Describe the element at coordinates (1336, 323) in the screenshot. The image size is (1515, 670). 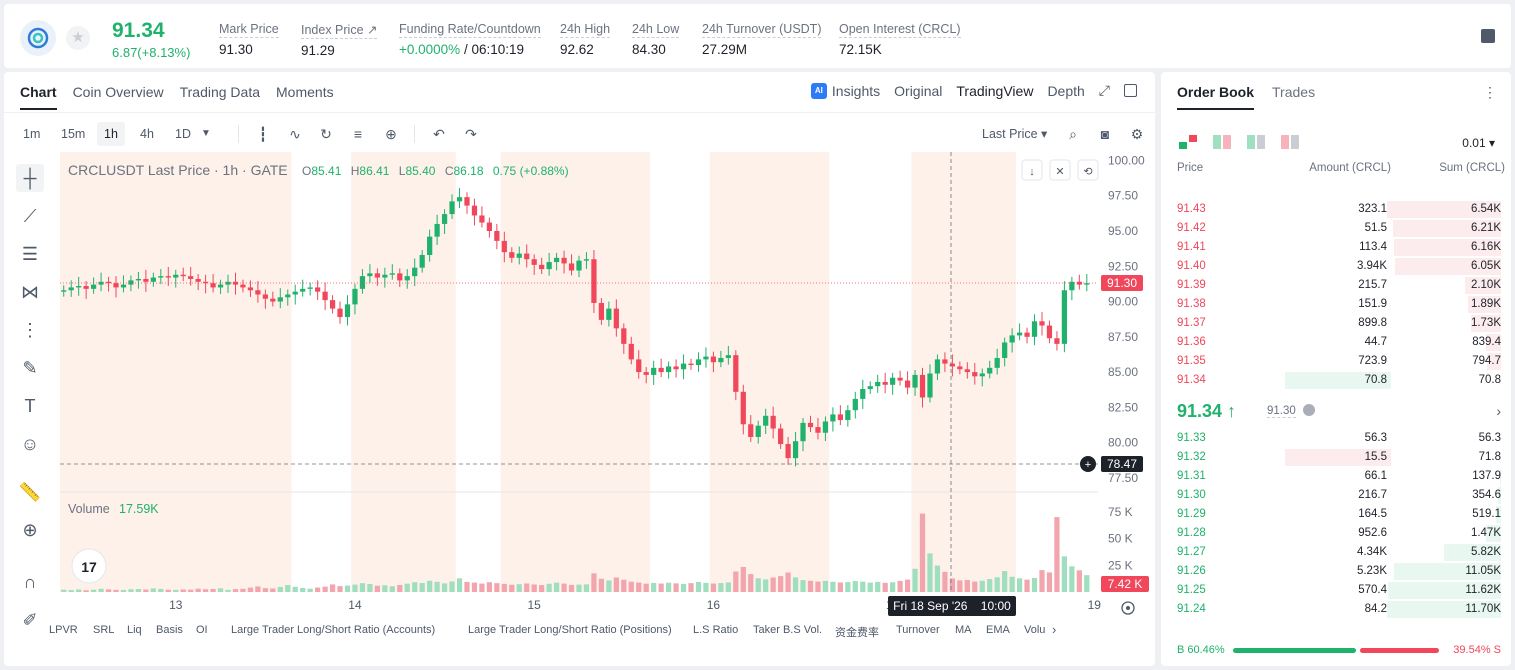
I see `ask-row: 91.37 899.8 1.73K` at that location.